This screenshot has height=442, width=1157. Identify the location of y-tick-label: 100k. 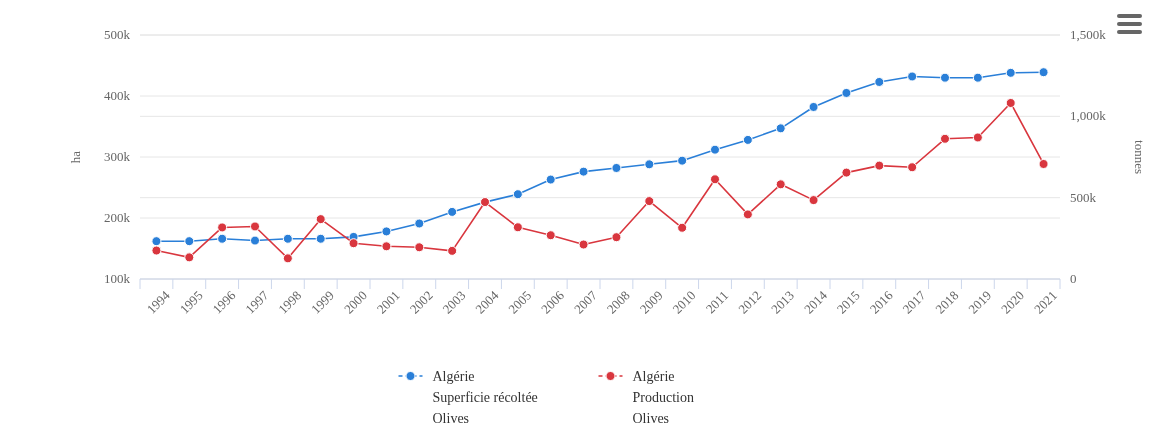
(117, 278).